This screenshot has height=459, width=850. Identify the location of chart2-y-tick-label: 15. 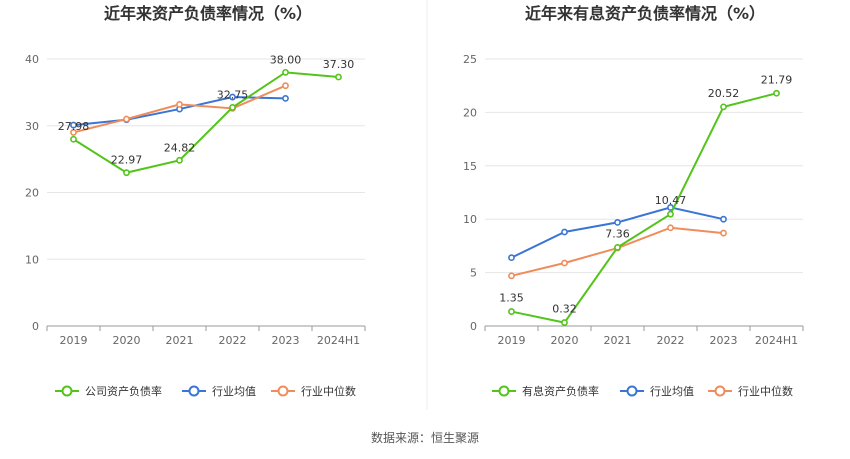
(470, 166).